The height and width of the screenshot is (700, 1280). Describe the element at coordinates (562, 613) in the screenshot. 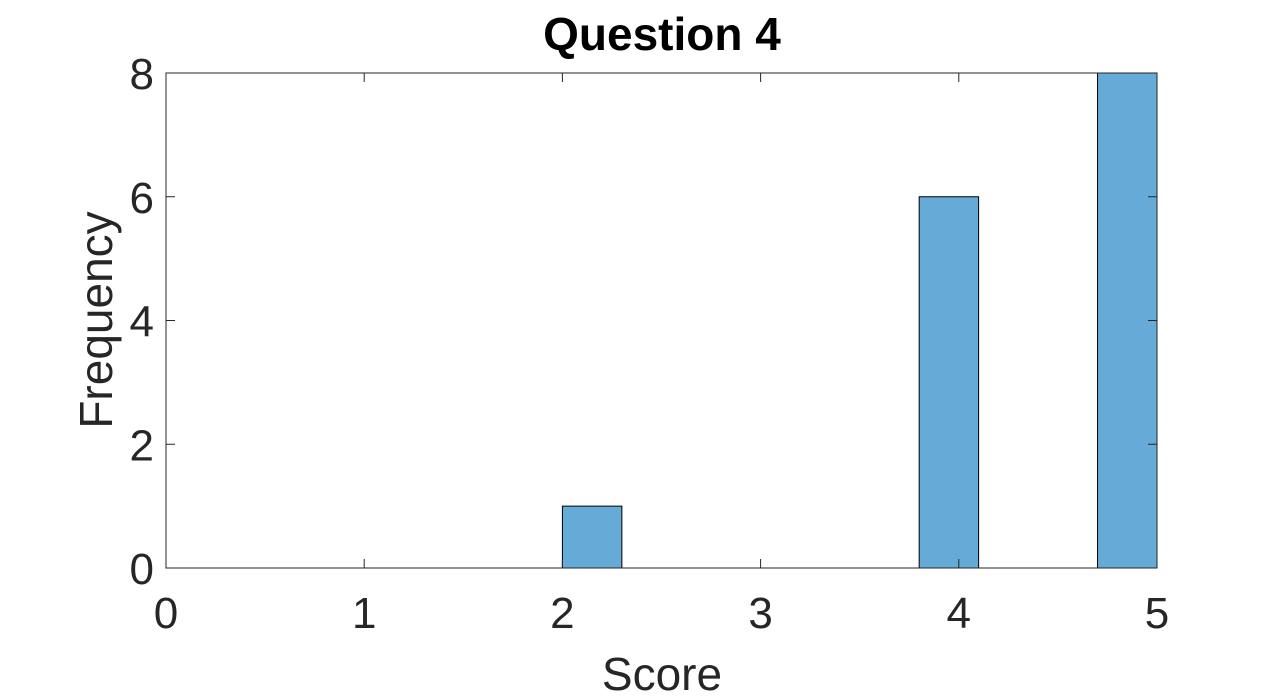

I see `x-tick-label-2: 2` at that location.